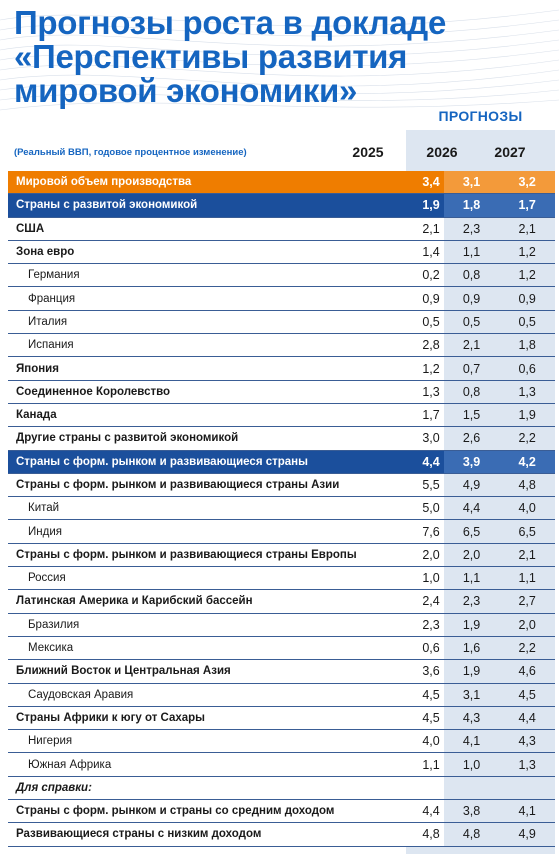  Describe the element at coordinates (400, 555) in the screenshot. I see `value-2025: 2,0` at that location.